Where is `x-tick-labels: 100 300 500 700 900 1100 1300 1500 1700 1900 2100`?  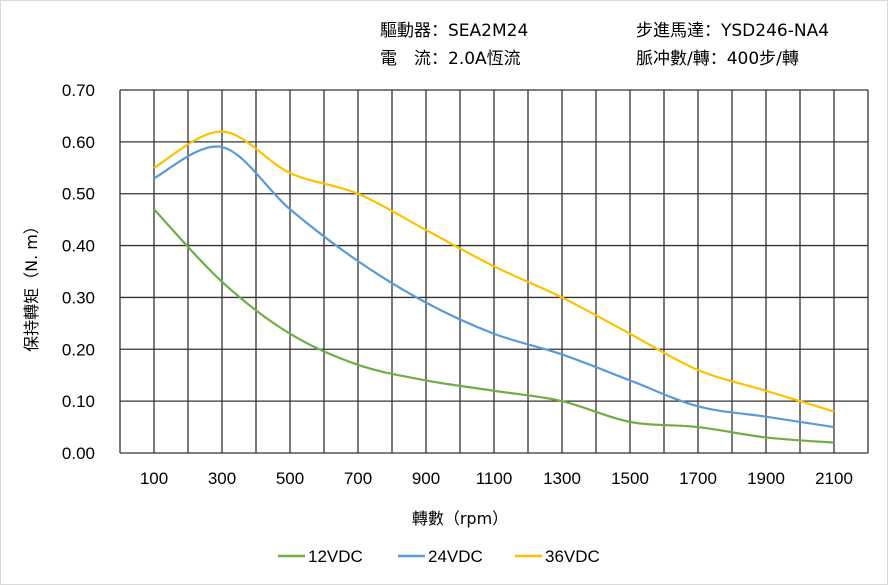
x-tick-labels: 100 300 500 700 900 1100 1300 1500 1700 1900 2100 is located at coordinates (496, 478).